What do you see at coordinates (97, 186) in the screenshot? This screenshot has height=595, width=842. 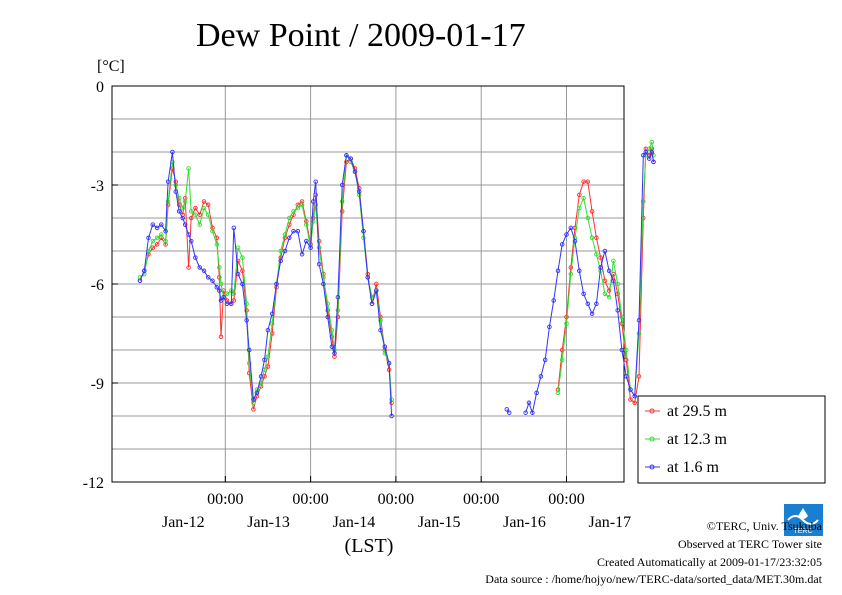 I see `y-tick-label: -3` at bounding box center [97, 186].